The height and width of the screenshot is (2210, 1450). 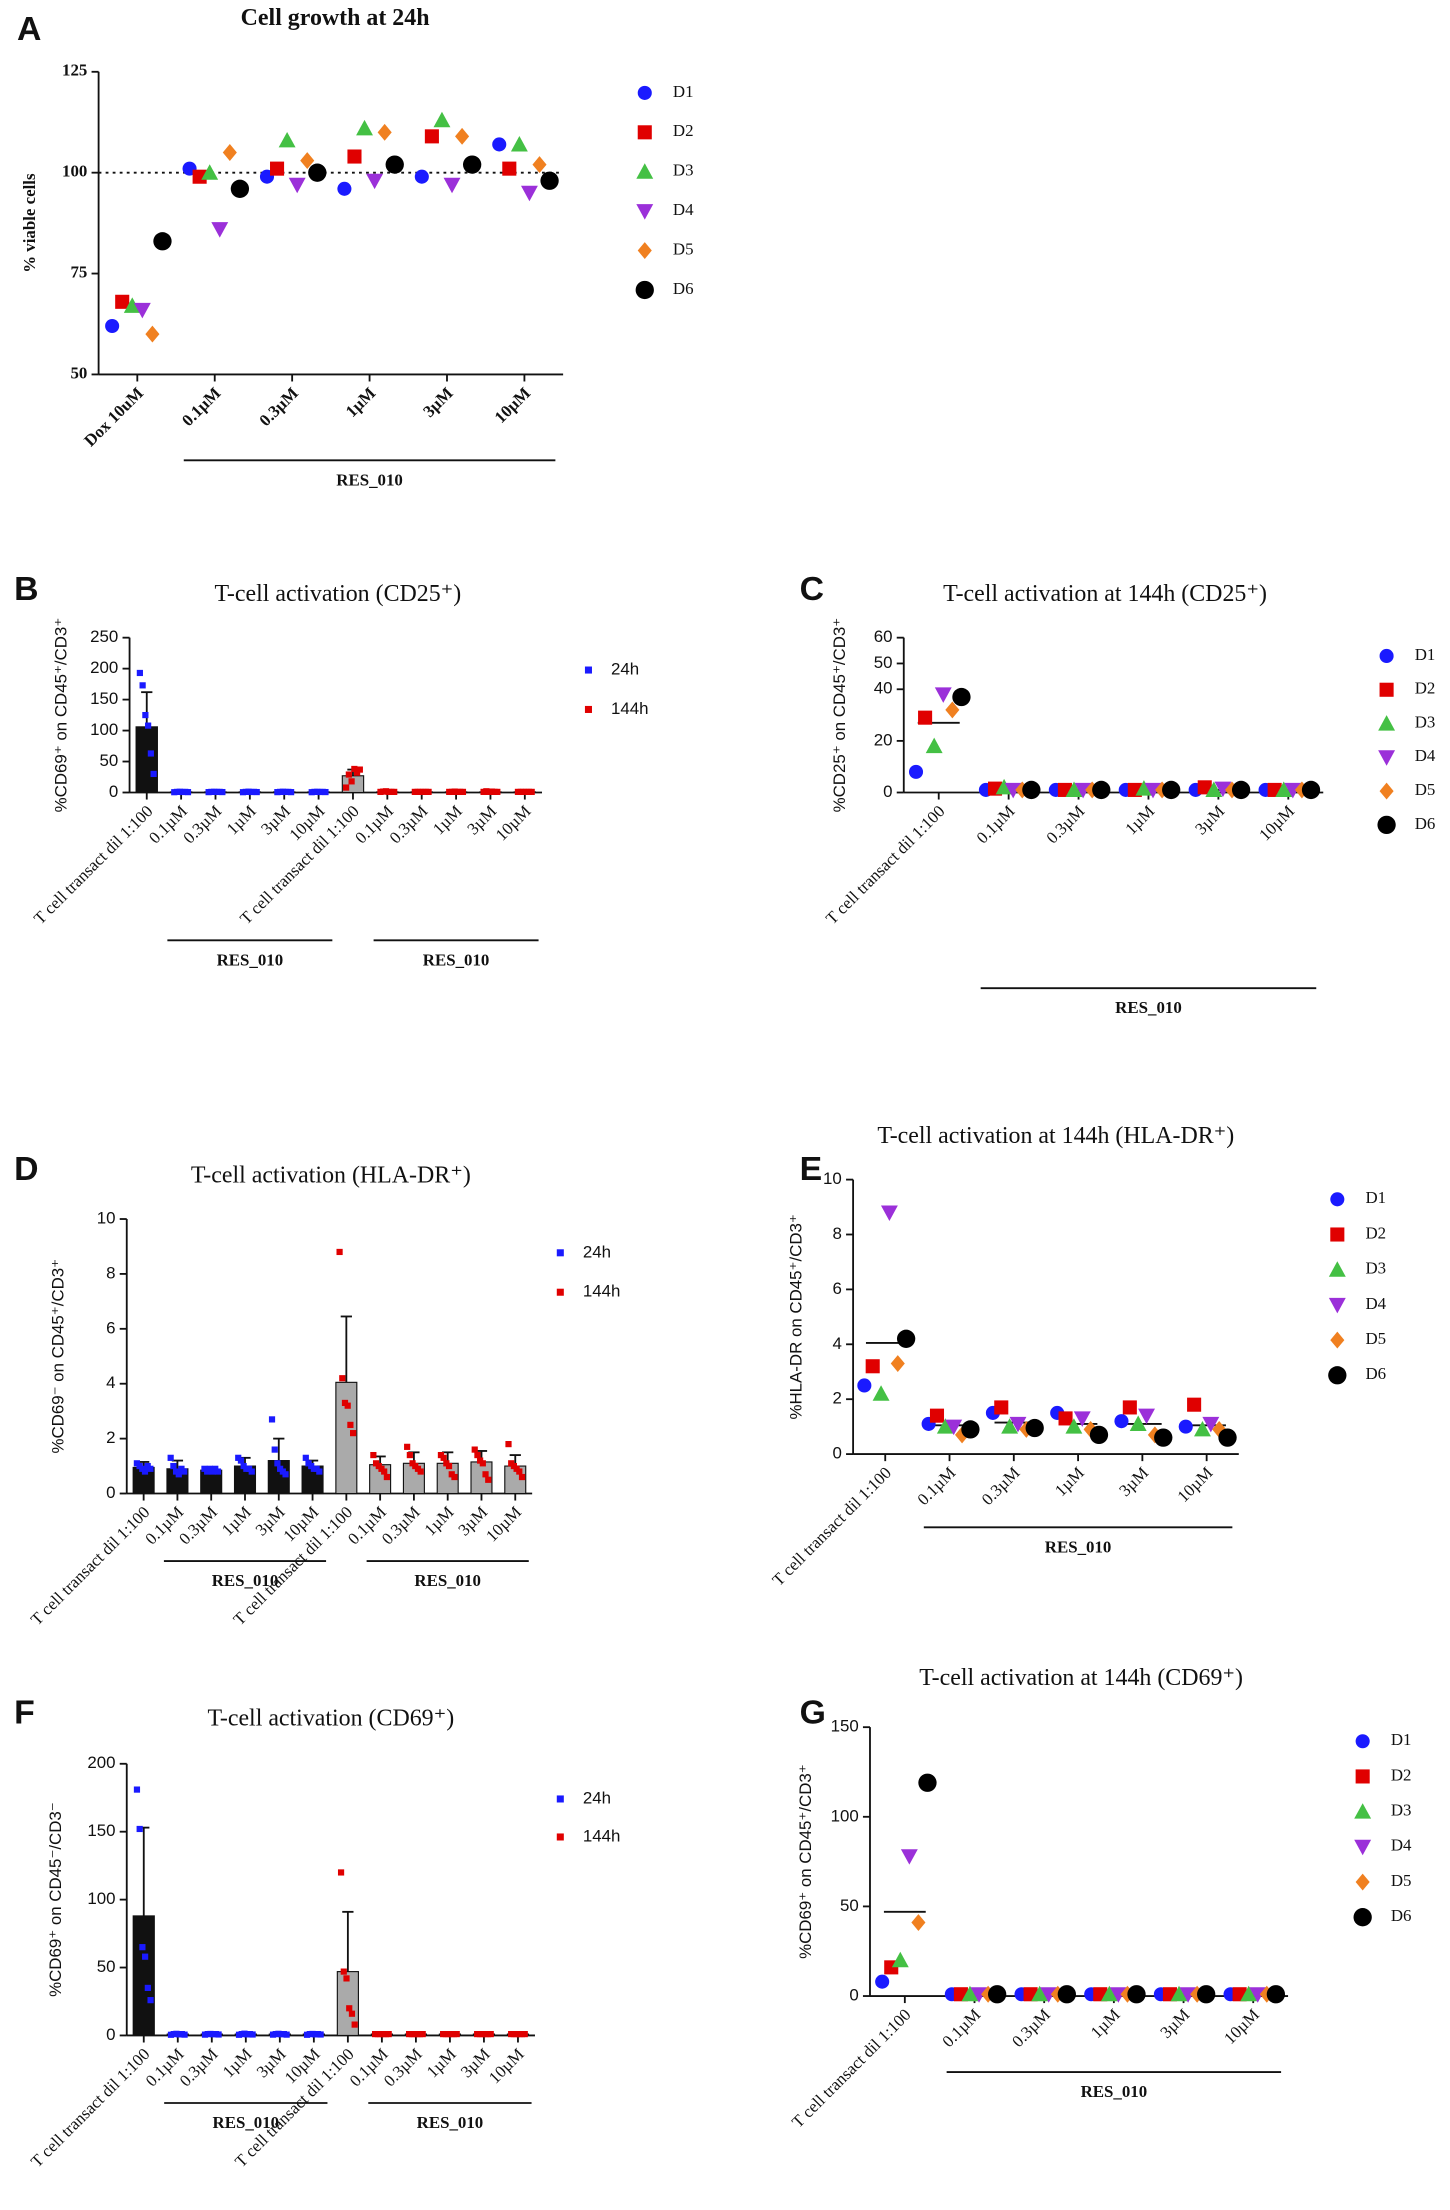 What do you see at coordinates (839, 715) in the screenshot?
I see `y-axis-label: %CD25⁺ on CD45⁺/CD3⁺` at bounding box center [839, 715].